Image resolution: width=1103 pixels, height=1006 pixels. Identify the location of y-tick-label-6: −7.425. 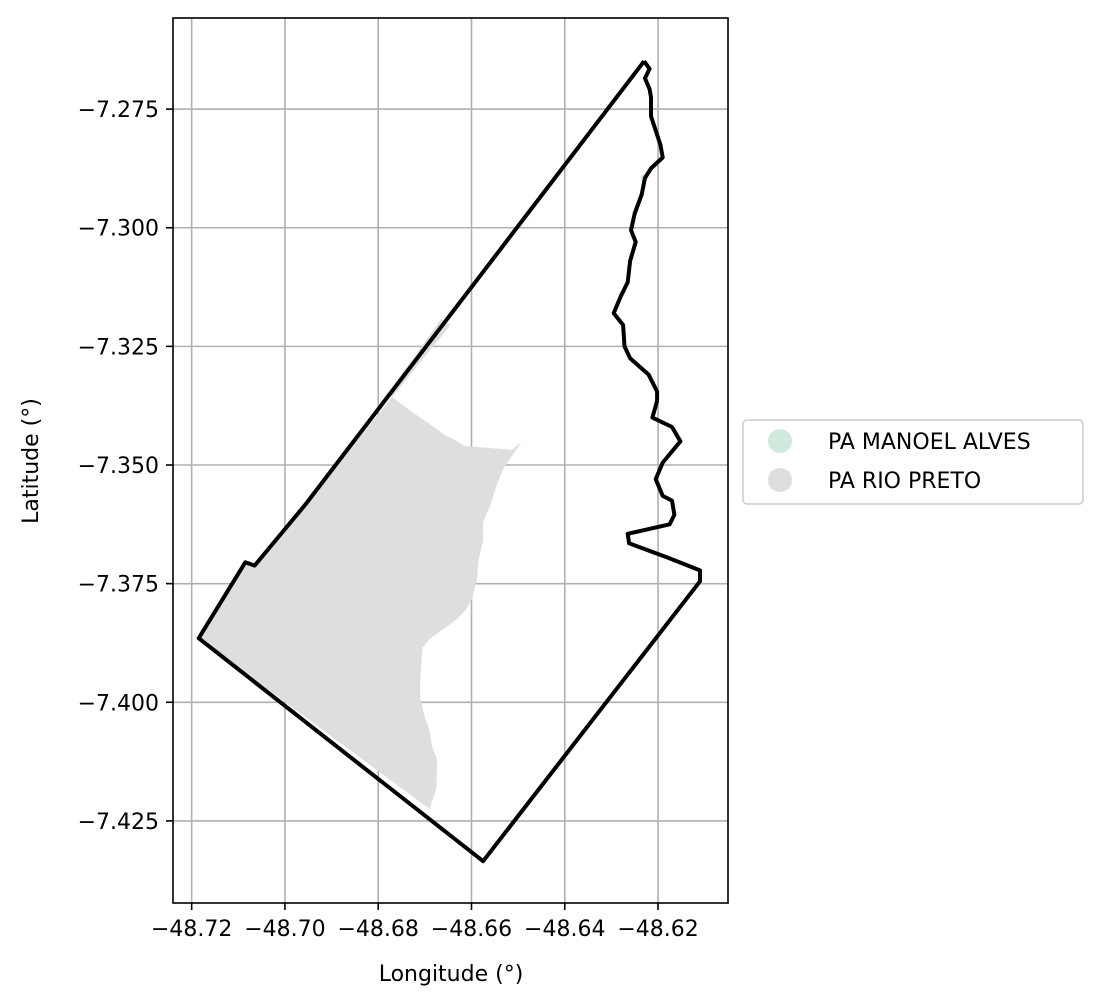
(118, 822).